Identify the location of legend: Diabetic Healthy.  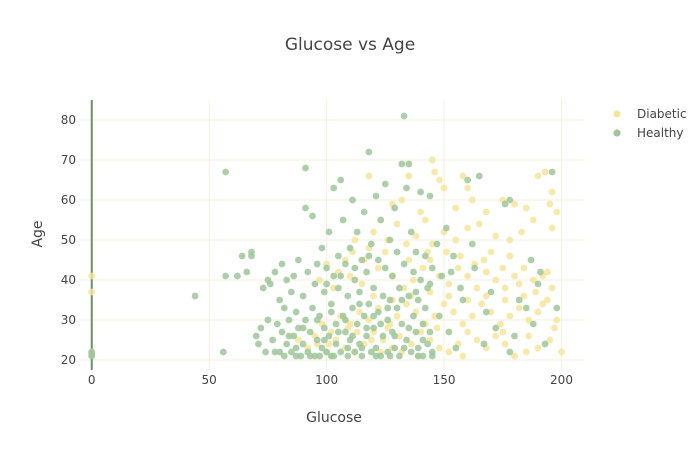
(650, 123).